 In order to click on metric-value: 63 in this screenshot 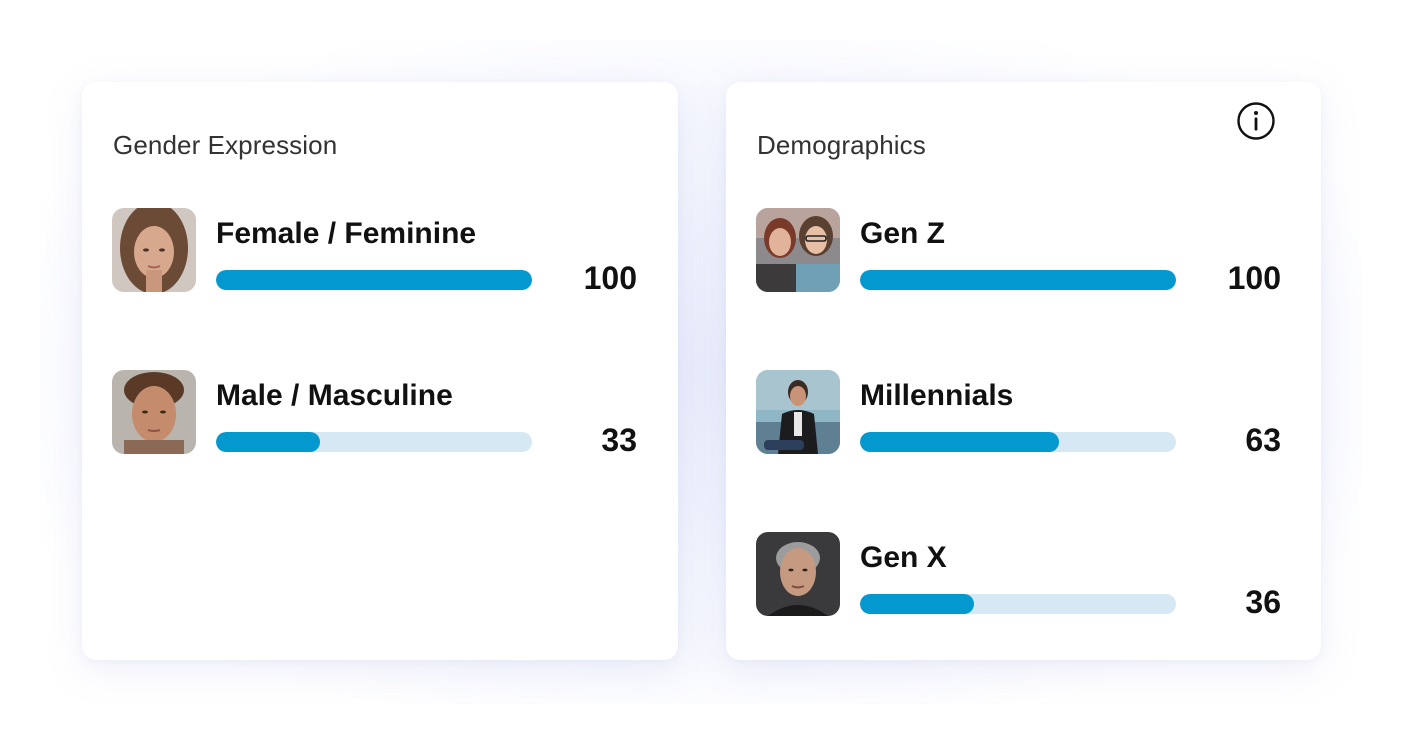, I will do `click(1263, 440)`.